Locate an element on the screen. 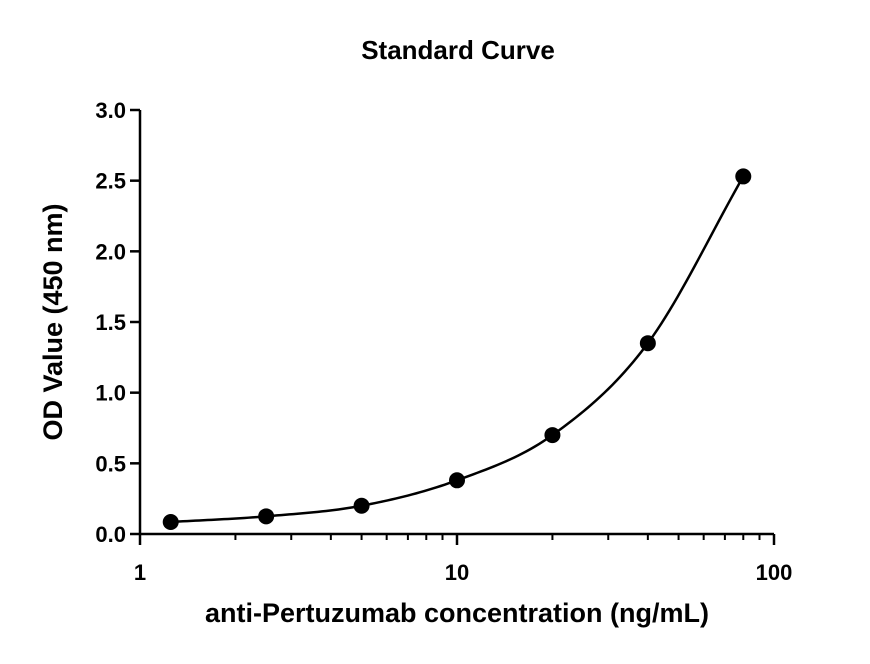 The height and width of the screenshot is (664, 870). x-axis-label: anti-Pertuzumab concentration (ng/mL) is located at coordinates (457, 613).